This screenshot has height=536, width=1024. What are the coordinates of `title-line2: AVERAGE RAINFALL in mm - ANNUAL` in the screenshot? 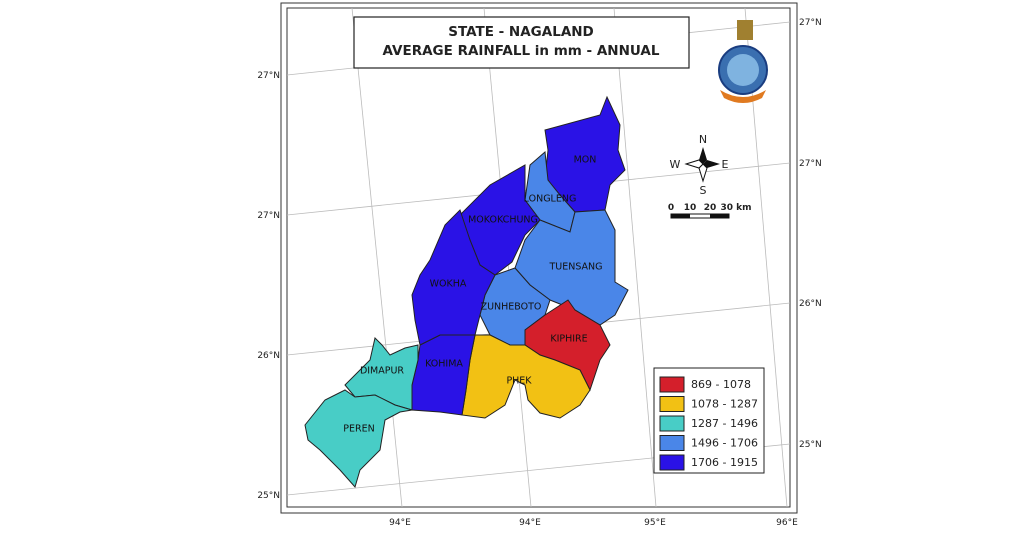 It's located at (521, 51).